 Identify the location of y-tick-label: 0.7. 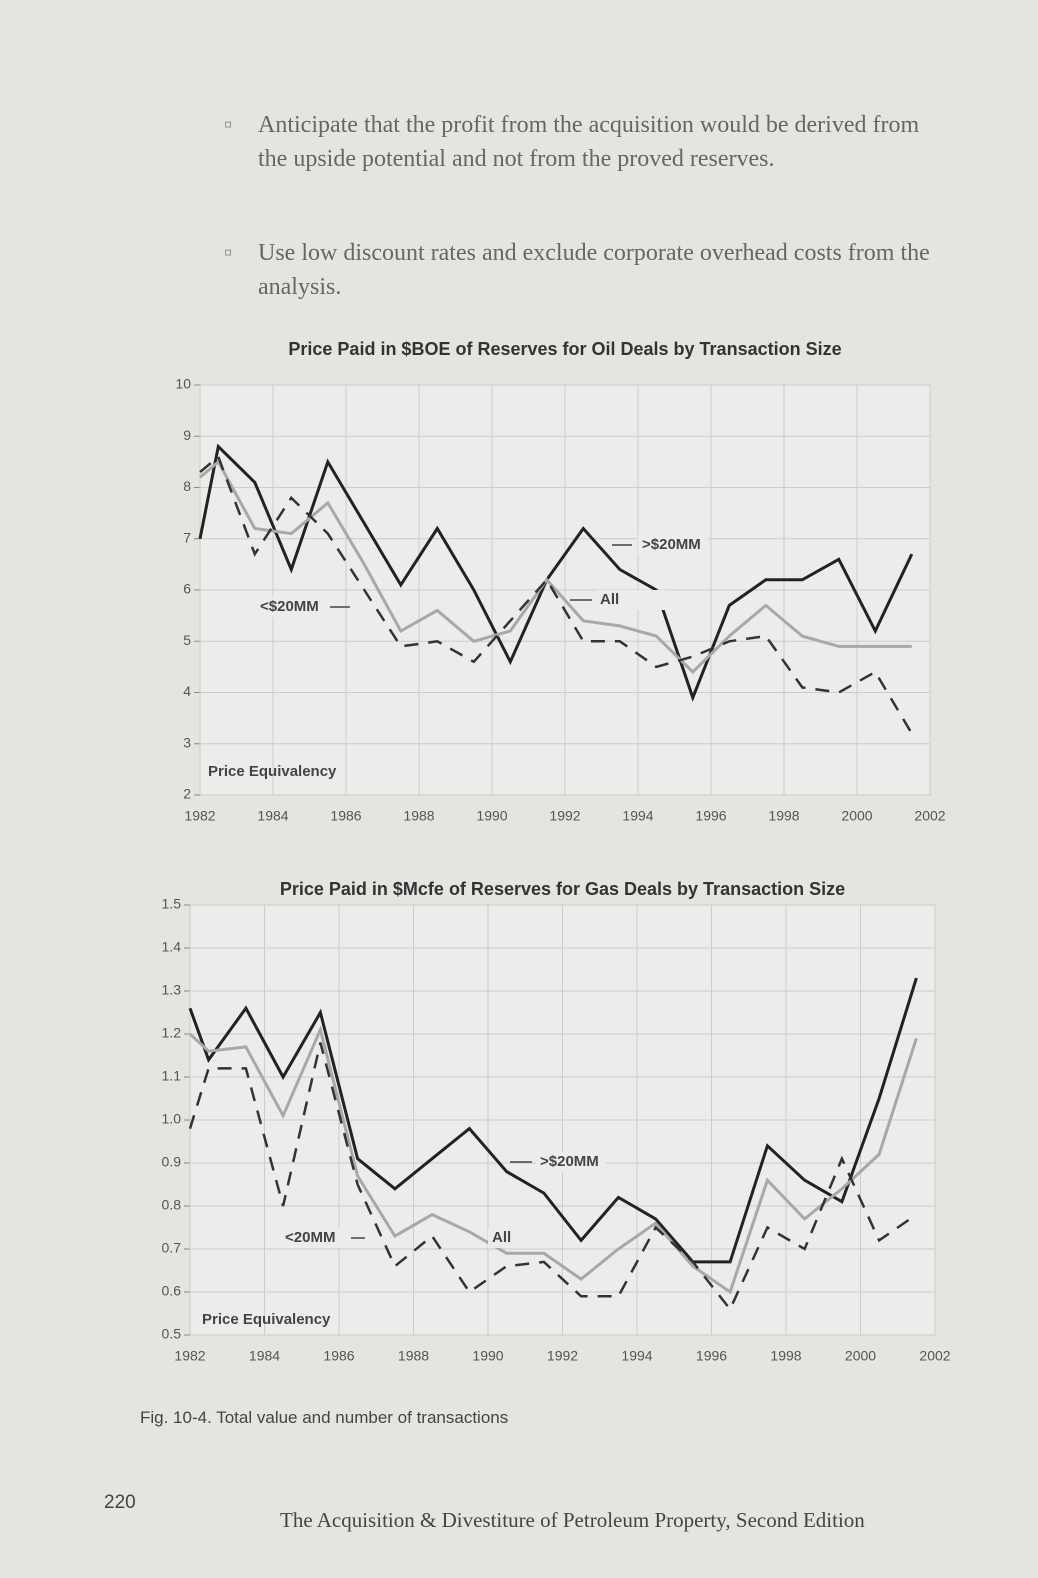
(172, 1248).